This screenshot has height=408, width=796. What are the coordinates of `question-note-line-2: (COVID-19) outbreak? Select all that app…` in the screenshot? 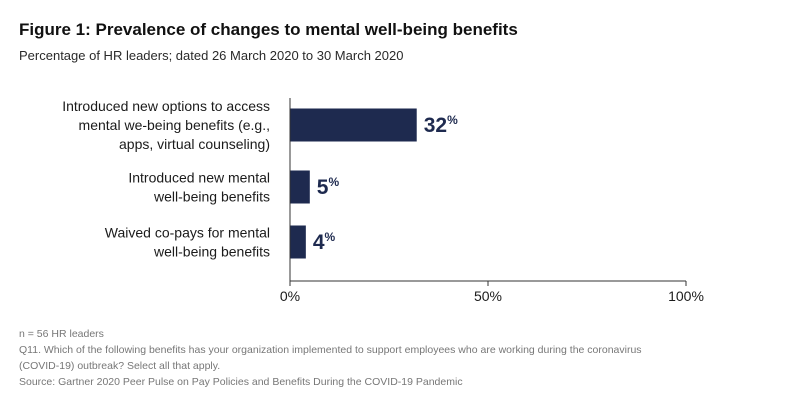 It's located at (120, 366).